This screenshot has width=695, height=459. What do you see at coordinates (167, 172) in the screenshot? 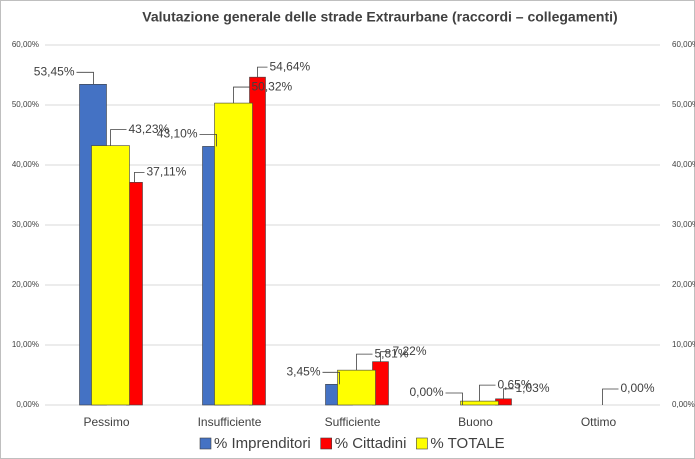
I see `data-label: 37,11%` at bounding box center [167, 172].